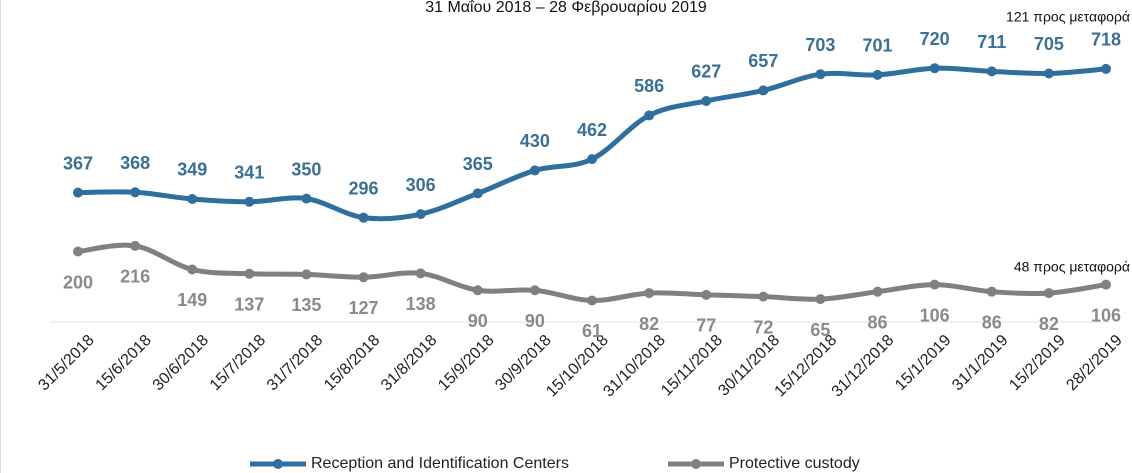  What do you see at coordinates (592, 331) in the screenshot?
I see `data-label: 61` at bounding box center [592, 331].